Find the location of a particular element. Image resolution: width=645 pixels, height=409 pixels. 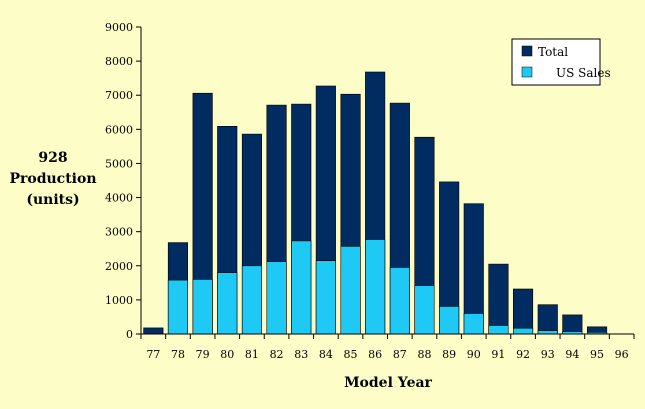

x-tick-label: 83 is located at coordinates (301, 354).